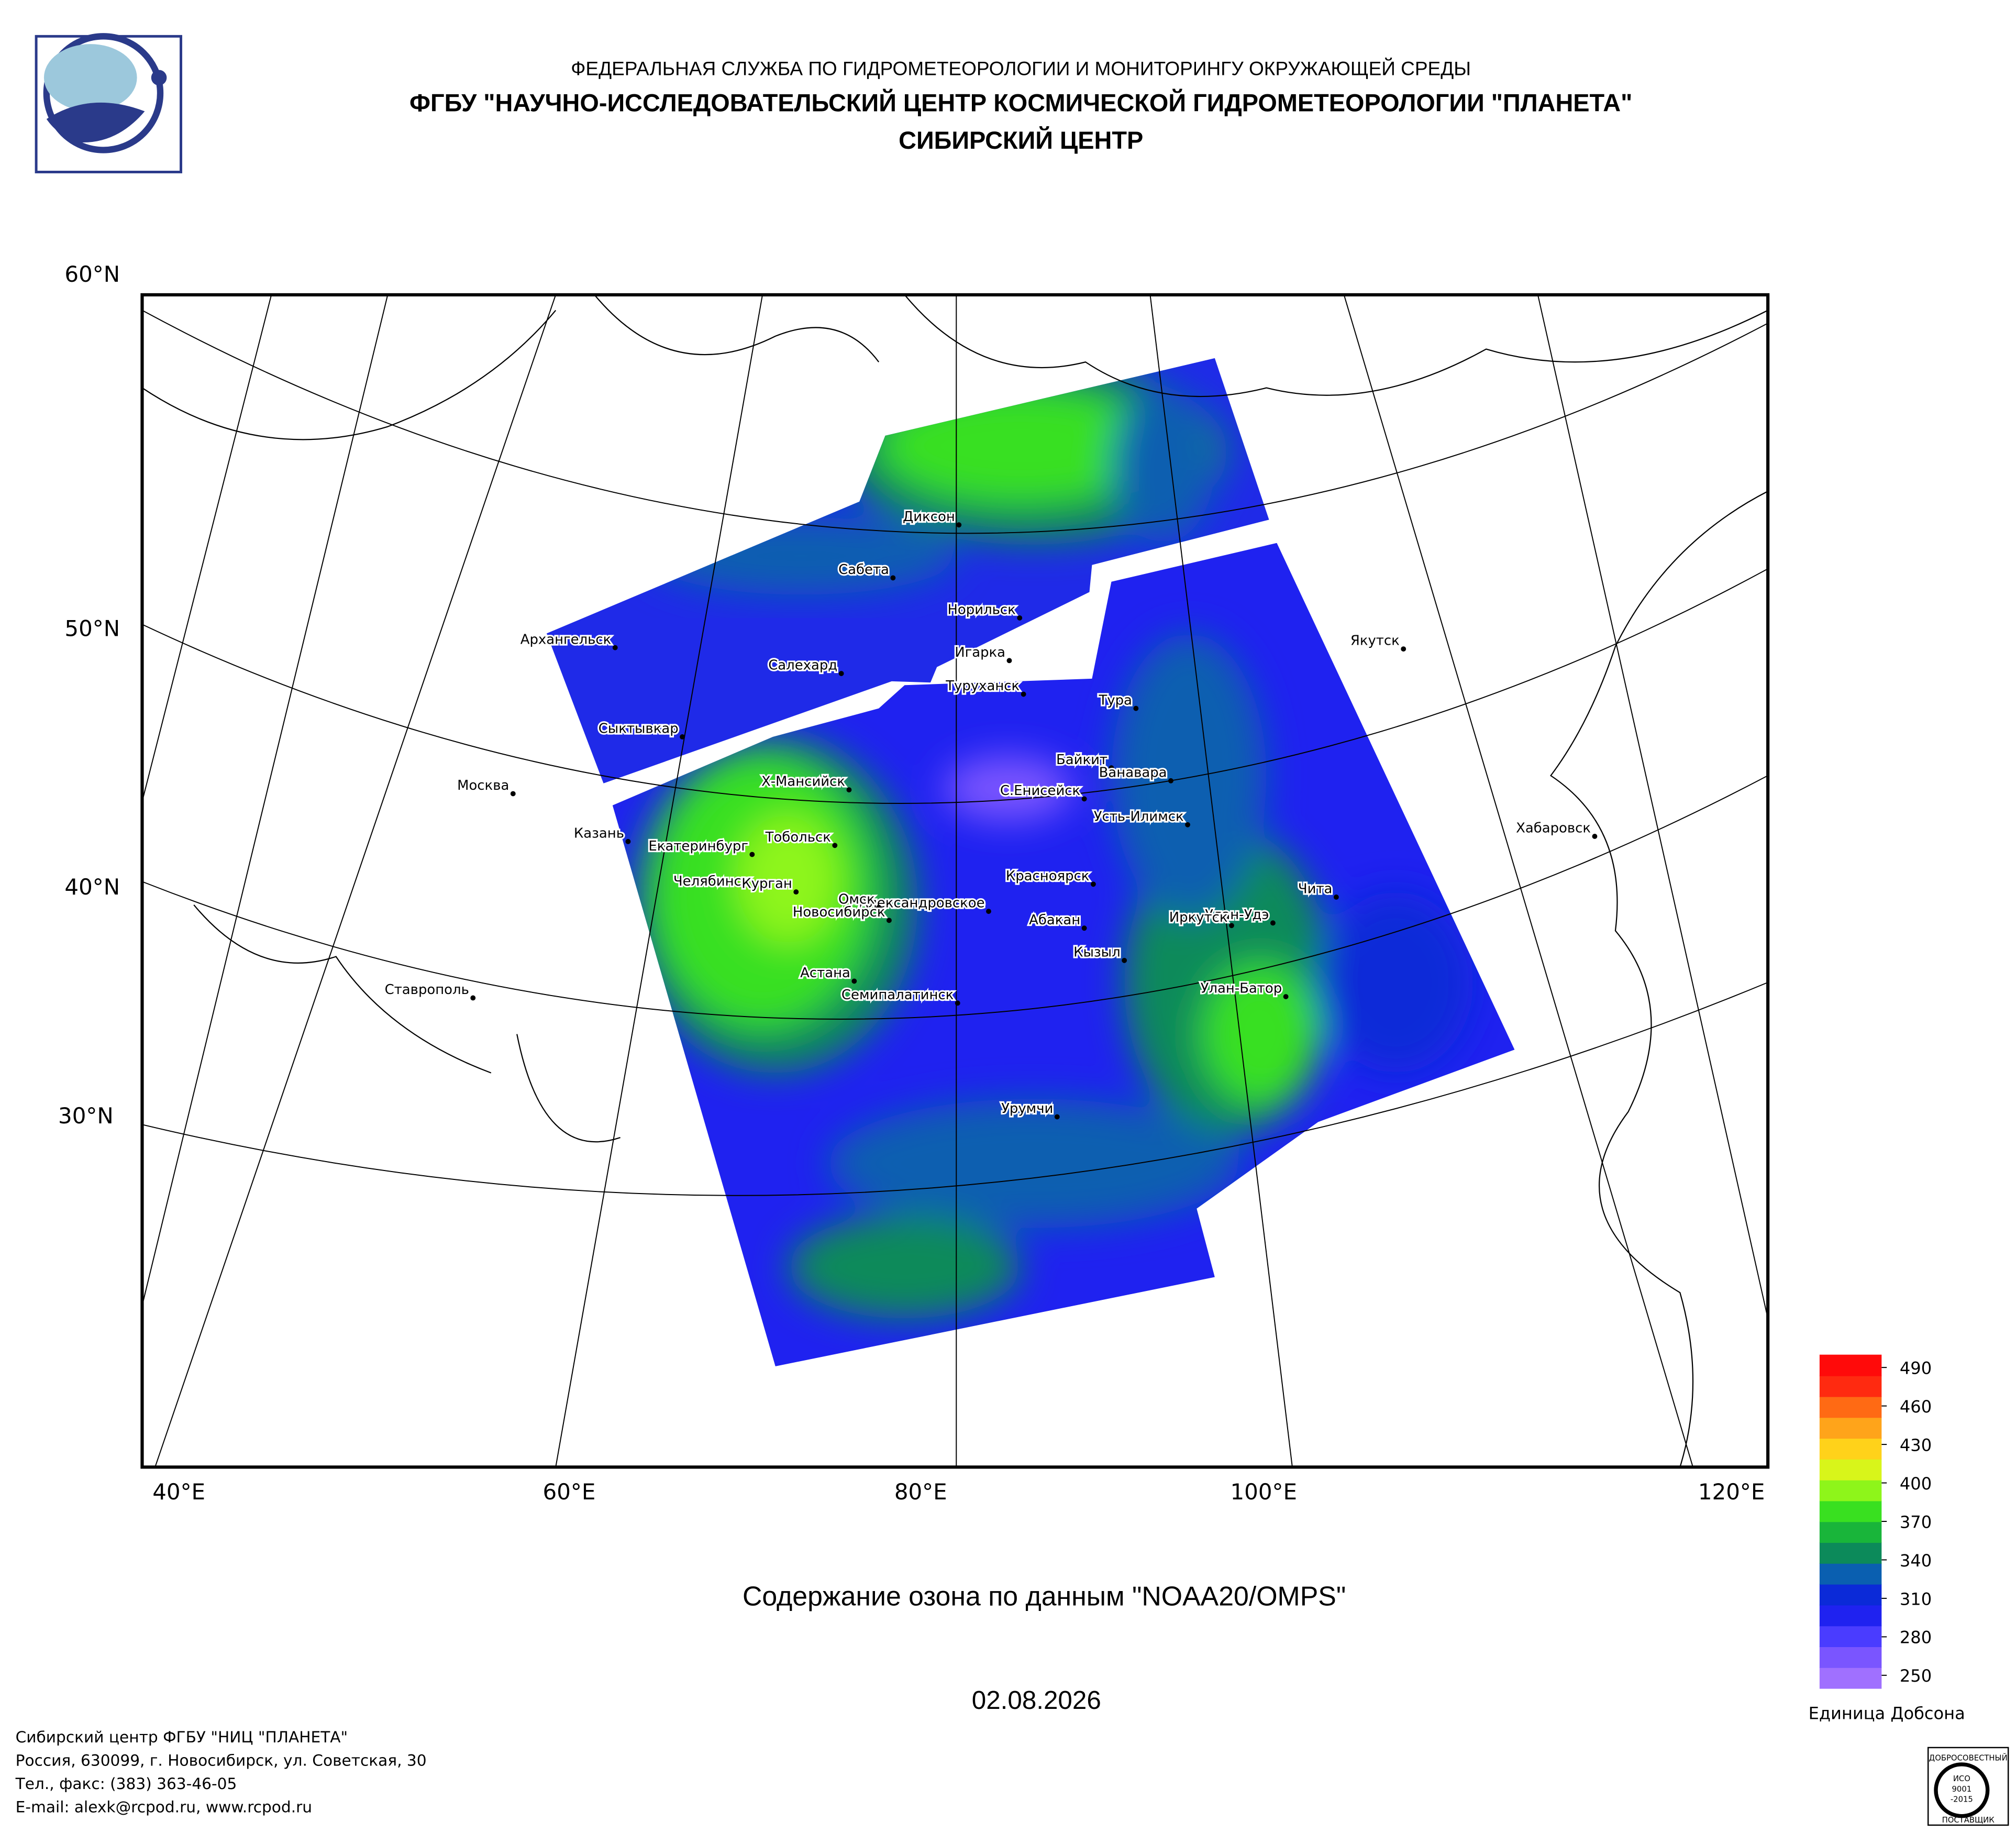 This screenshot has width=2016, height=1833. I want to click on city-label: Москва, so click(483, 785).